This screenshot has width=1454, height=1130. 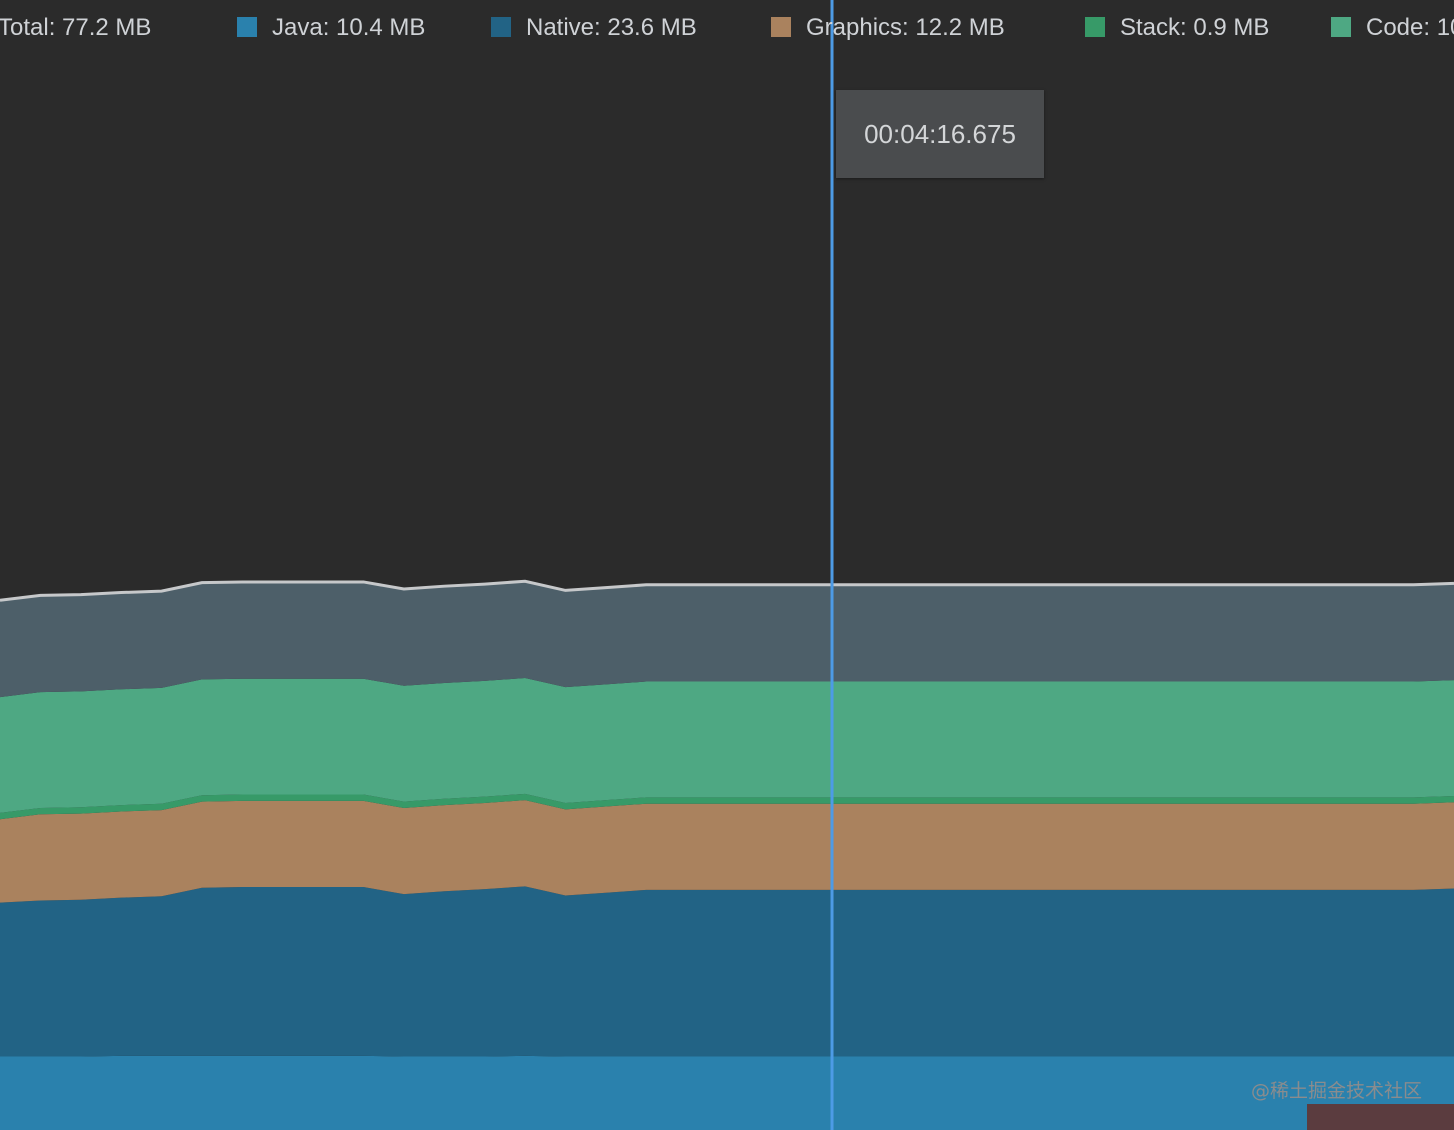 I want to click on code-swatch, so click(x=1341, y=27).